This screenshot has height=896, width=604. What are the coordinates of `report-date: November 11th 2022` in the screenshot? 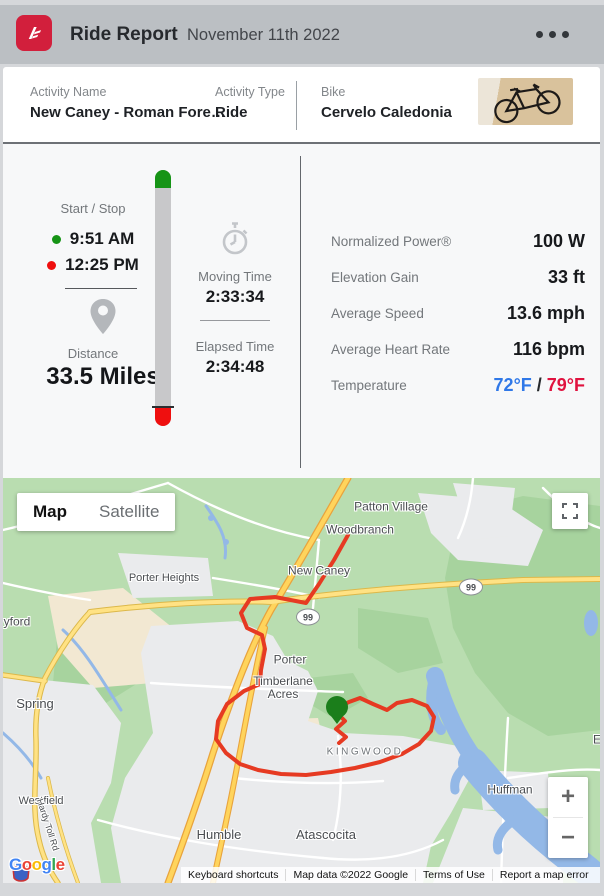 It's located at (263, 35).